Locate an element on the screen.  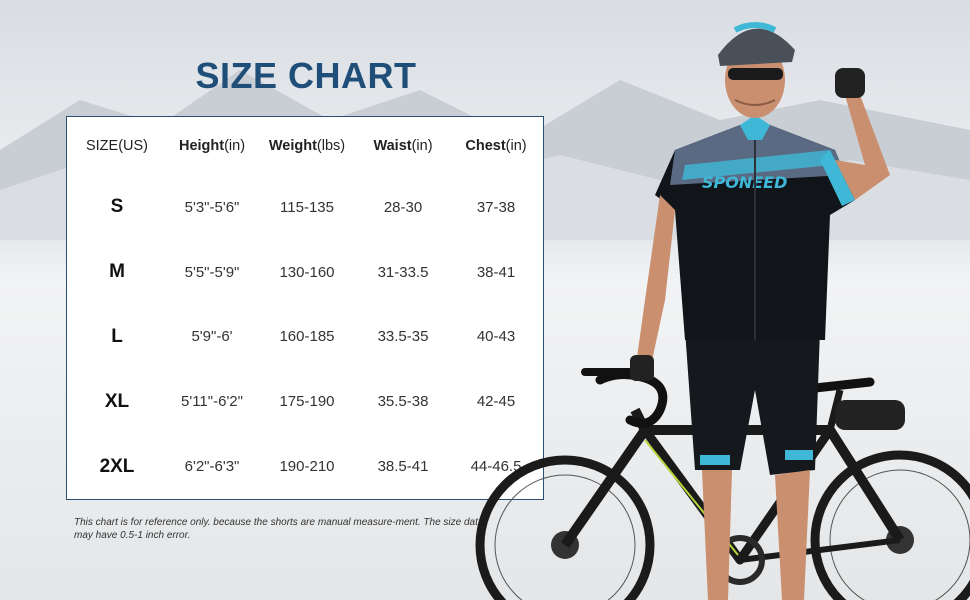
chest-cell: 37-38 is located at coordinates (496, 207).